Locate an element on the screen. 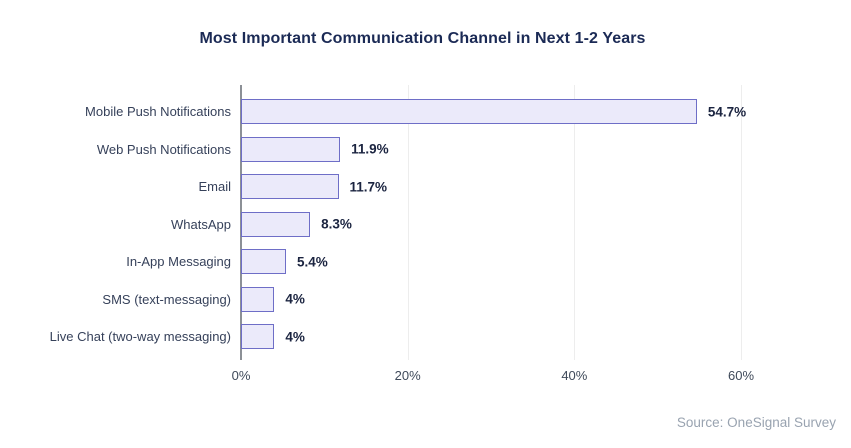  chart-row: WhatsApp 8.3% is located at coordinates (370, 225).